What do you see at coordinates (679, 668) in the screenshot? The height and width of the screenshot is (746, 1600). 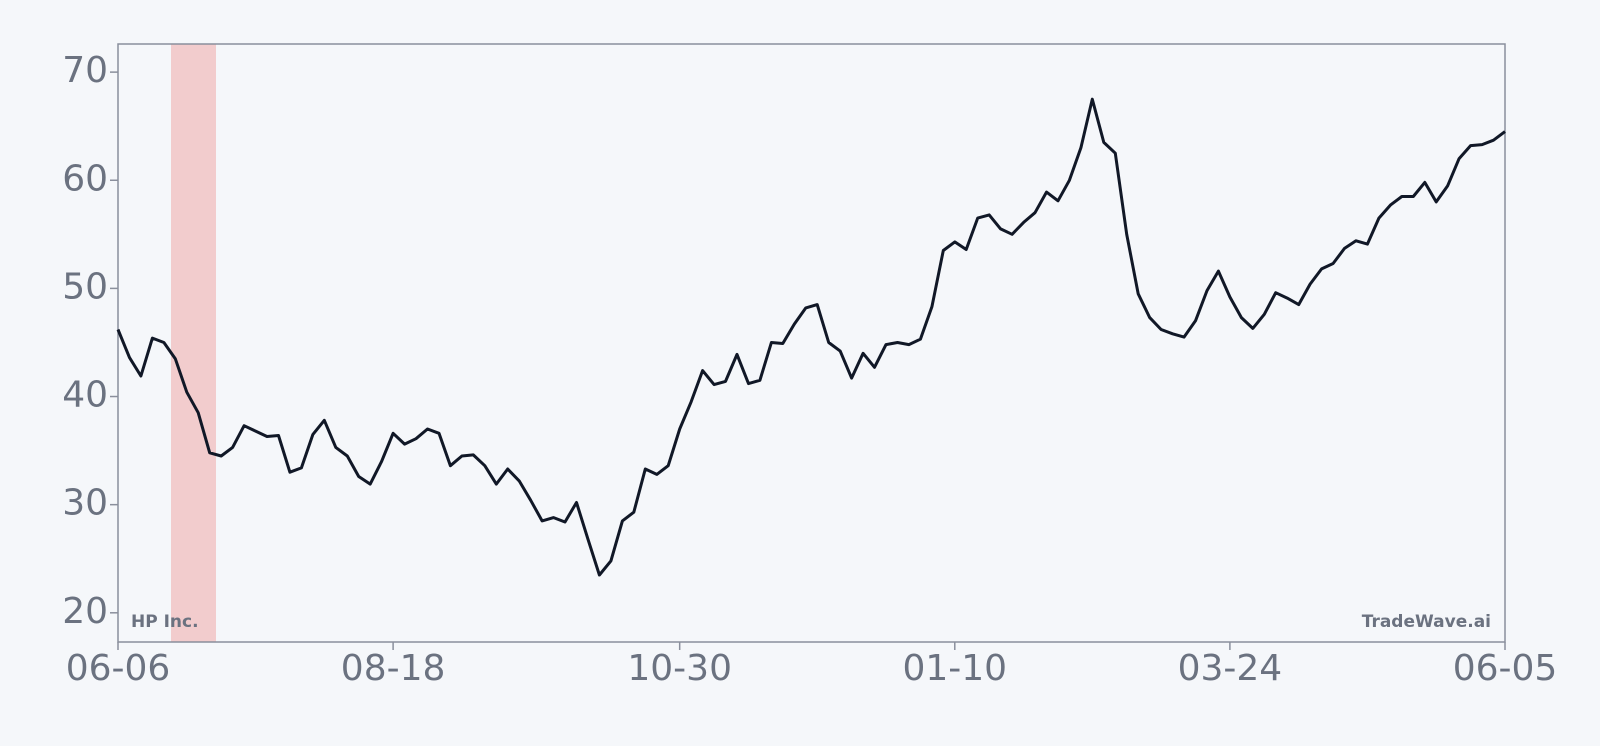 I see `x-tick-label: 10-30` at bounding box center [679, 668].